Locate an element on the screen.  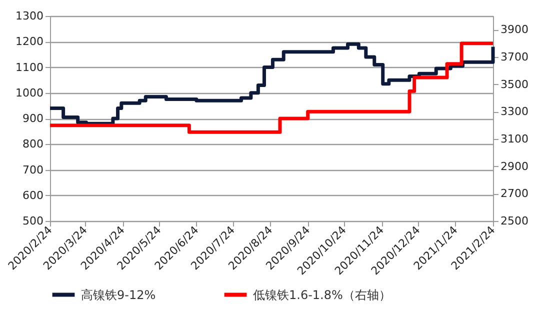
y2-tick-label: 3700 is located at coordinates (514, 57).